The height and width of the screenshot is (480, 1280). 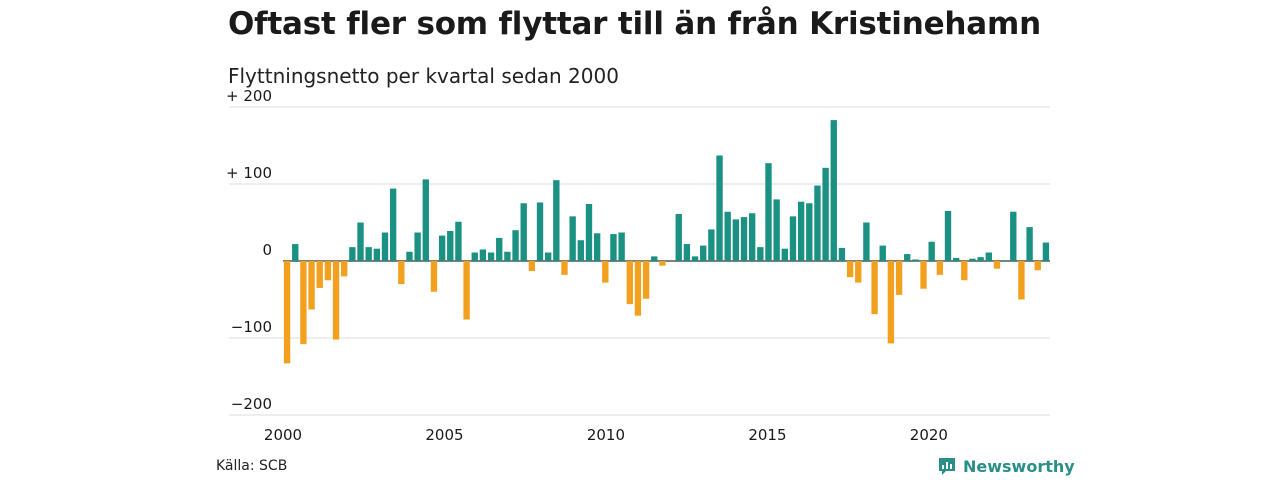 I want to click on x-tick-label: 2015, so click(x=767, y=435).